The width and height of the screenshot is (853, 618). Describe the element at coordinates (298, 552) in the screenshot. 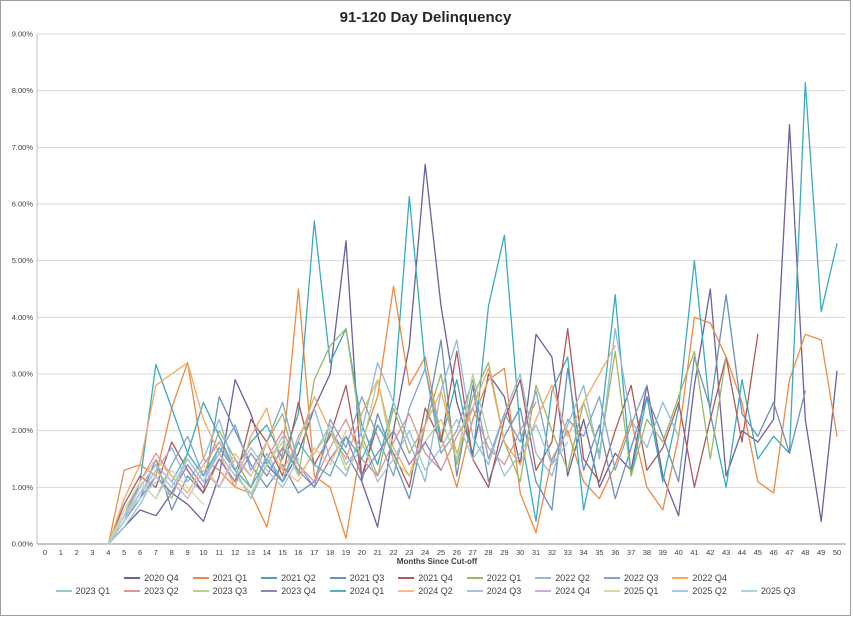

I see `x-tick-label: 16` at that location.